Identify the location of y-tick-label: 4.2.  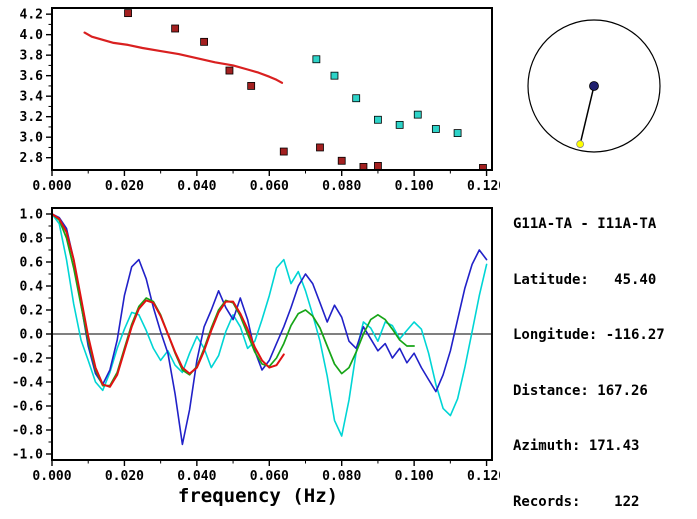
(31, 15).